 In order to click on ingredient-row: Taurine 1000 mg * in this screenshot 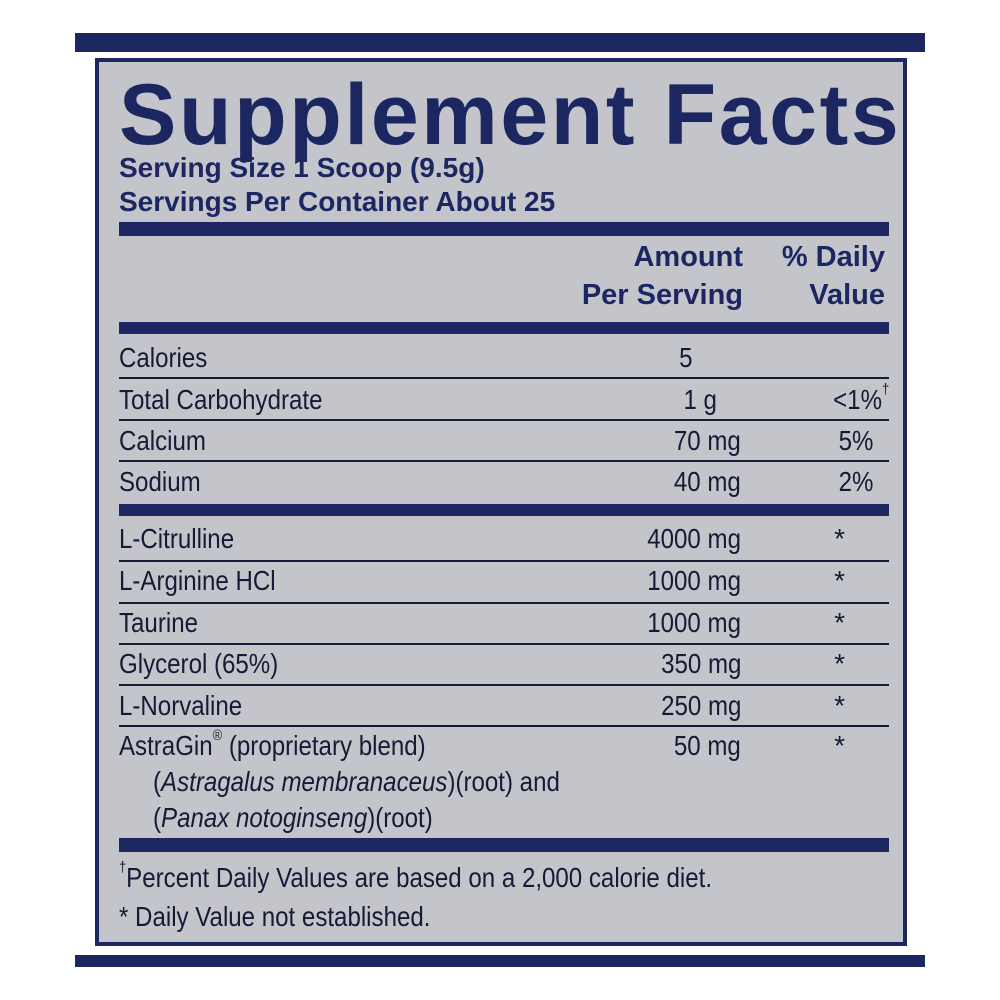, I will do `click(504, 623)`.